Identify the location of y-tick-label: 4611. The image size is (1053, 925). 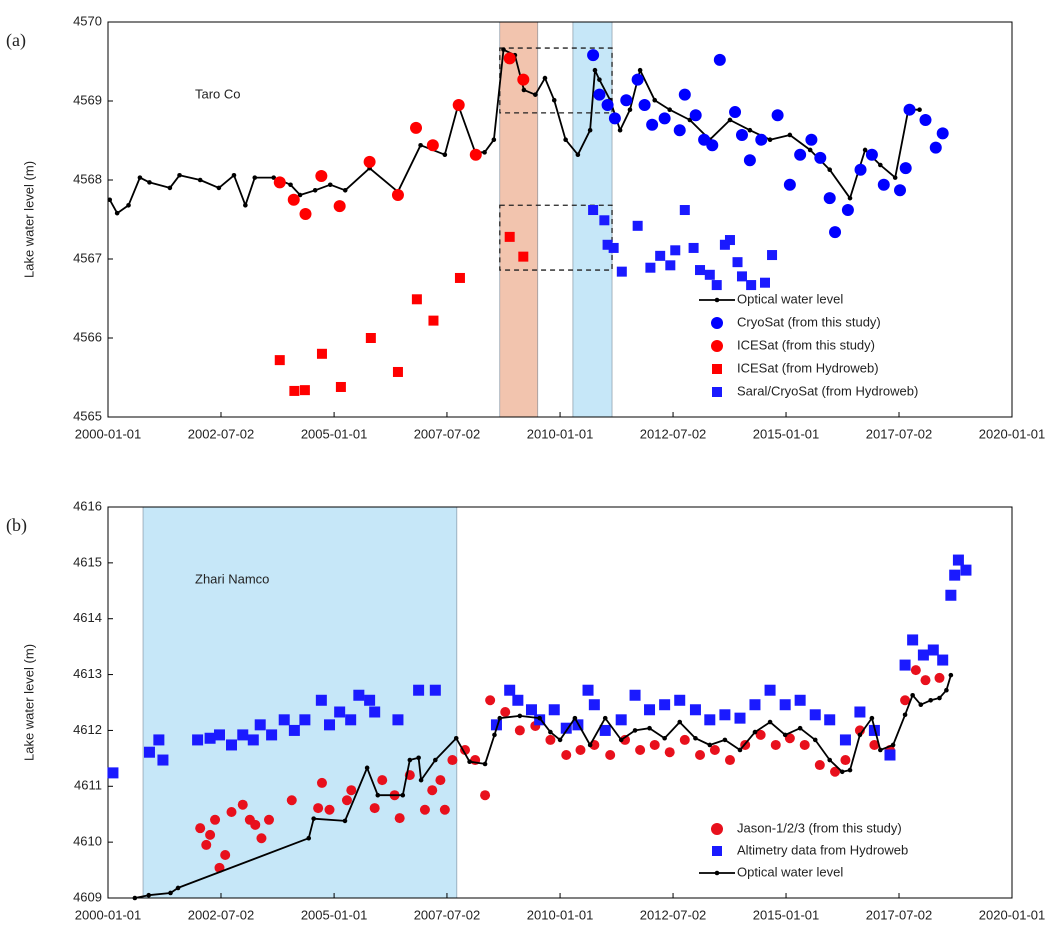
(88, 785).